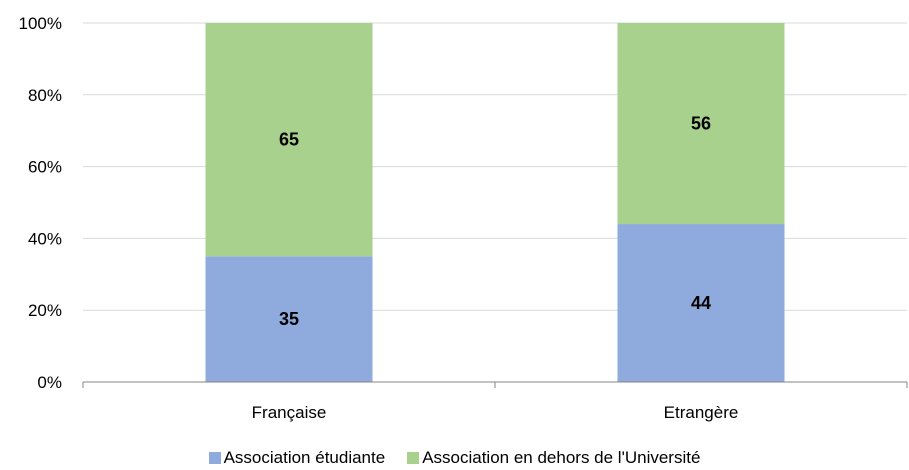 Image resolution: width=909 pixels, height=470 pixels. What do you see at coordinates (701, 412) in the screenshot?
I see `x-tick-label: Etrangère` at bounding box center [701, 412].